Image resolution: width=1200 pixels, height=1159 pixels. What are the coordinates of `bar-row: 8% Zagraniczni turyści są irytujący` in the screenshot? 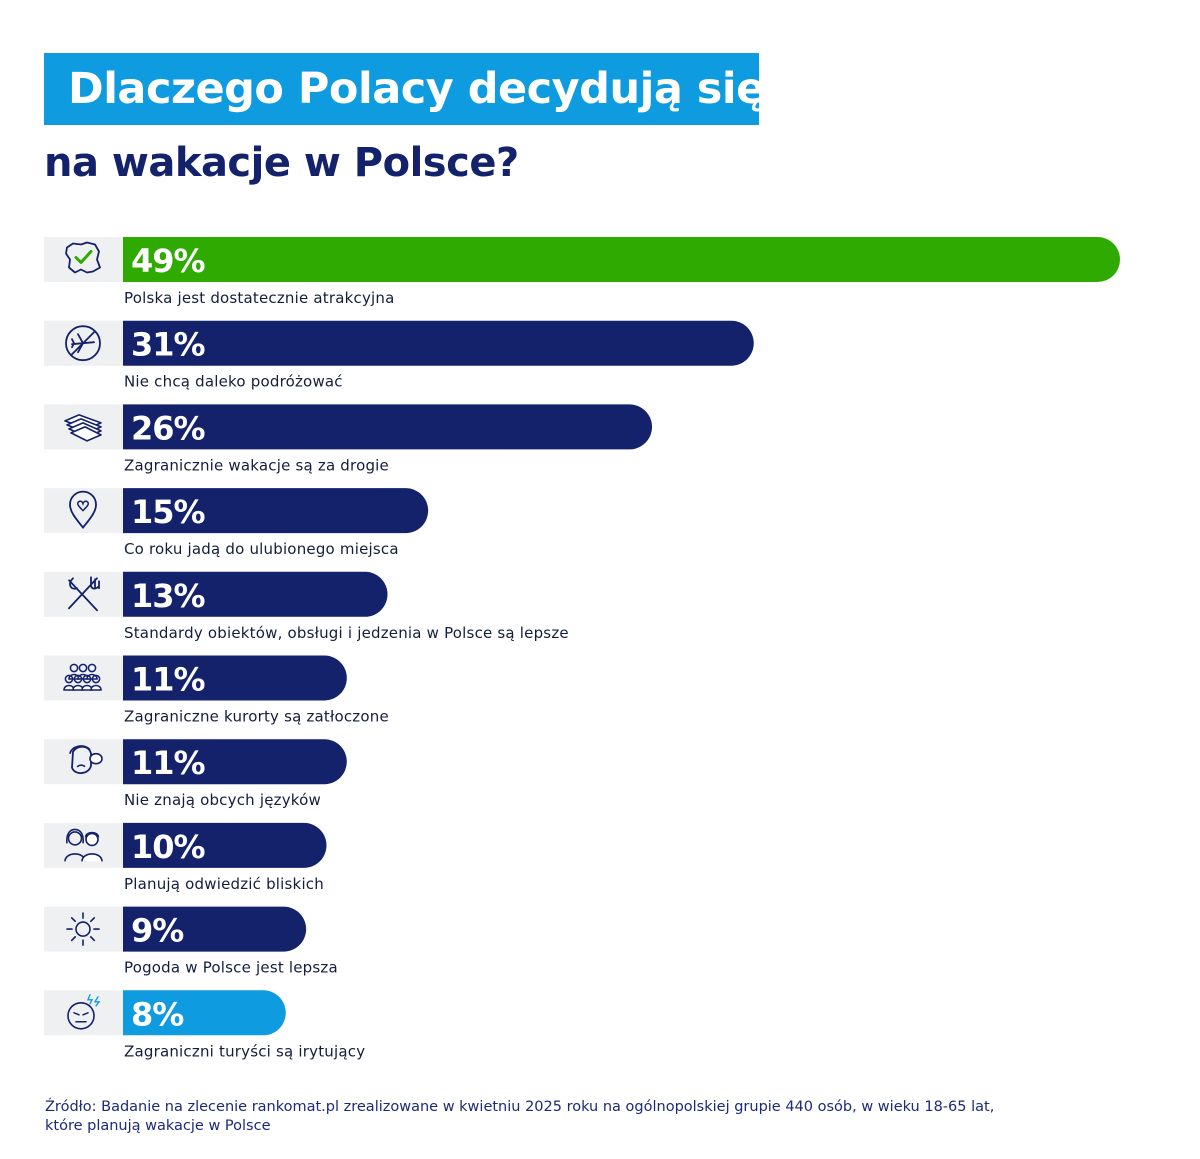 It's located at (204, 1025).